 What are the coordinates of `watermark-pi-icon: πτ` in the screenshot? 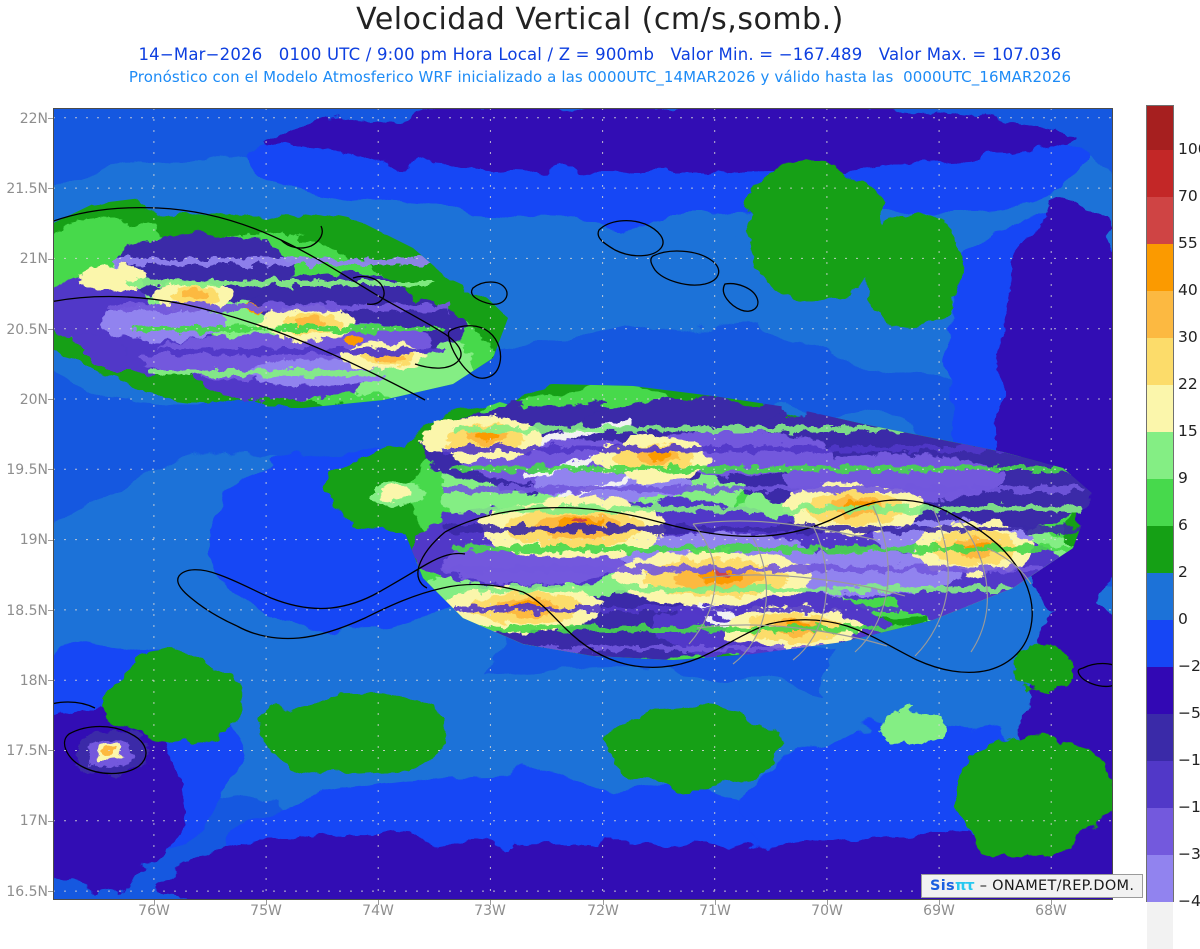 It's located at (964, 886).